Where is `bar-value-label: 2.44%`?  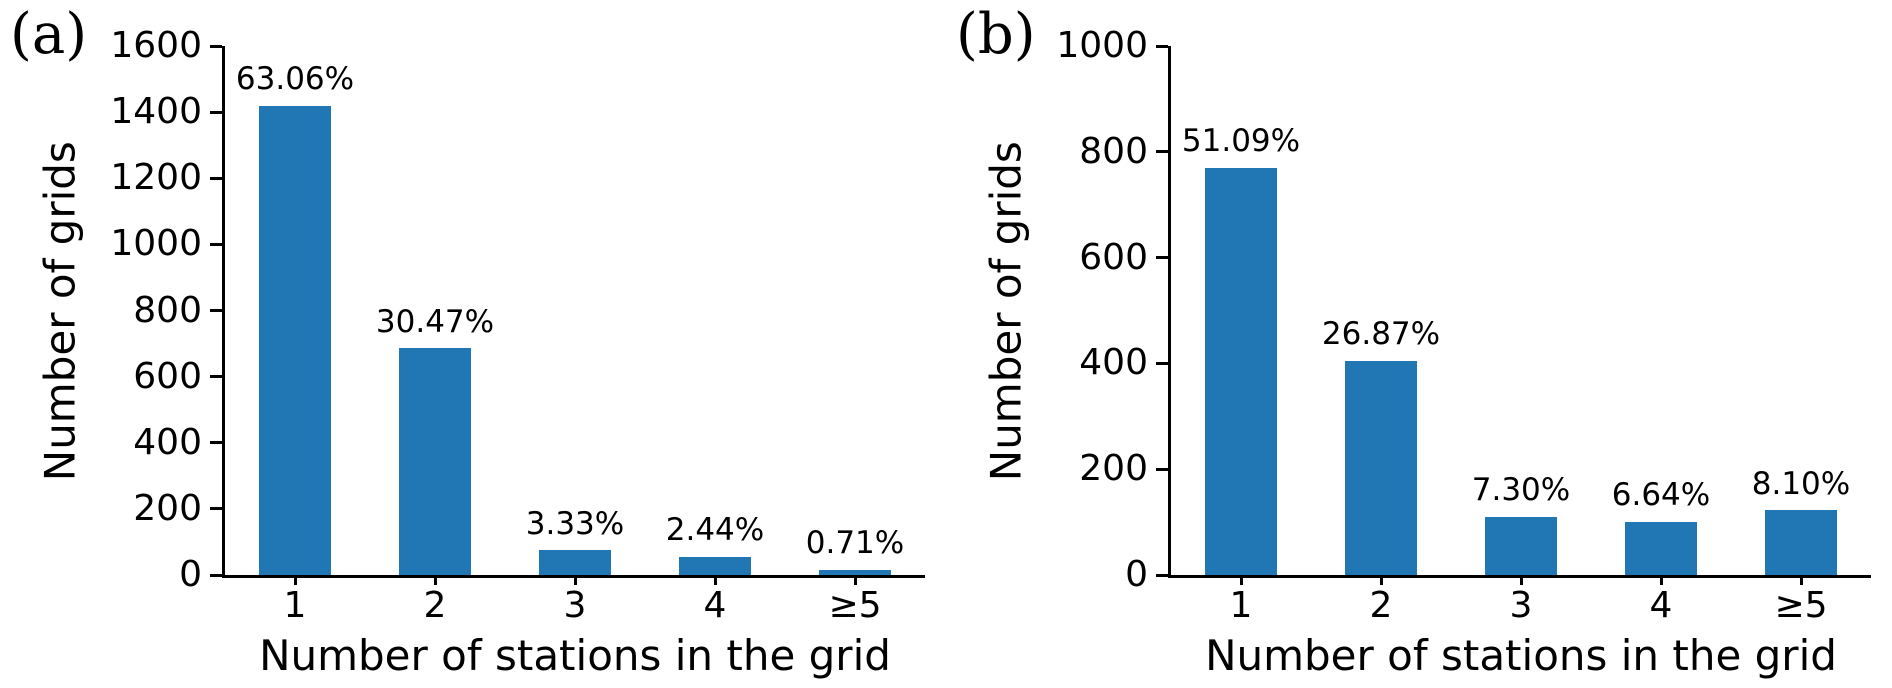
bar-value-label: 2.44% is located at coordinates (715, 530).